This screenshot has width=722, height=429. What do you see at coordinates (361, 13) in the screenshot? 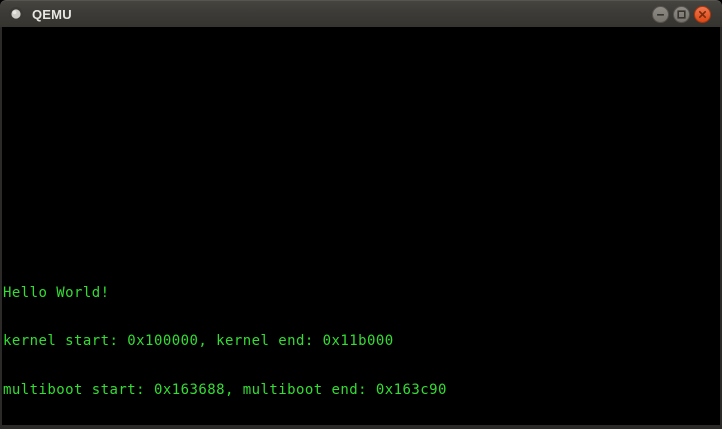
I see `window-titlebar: QEMU` at bounding box center [361, 13].